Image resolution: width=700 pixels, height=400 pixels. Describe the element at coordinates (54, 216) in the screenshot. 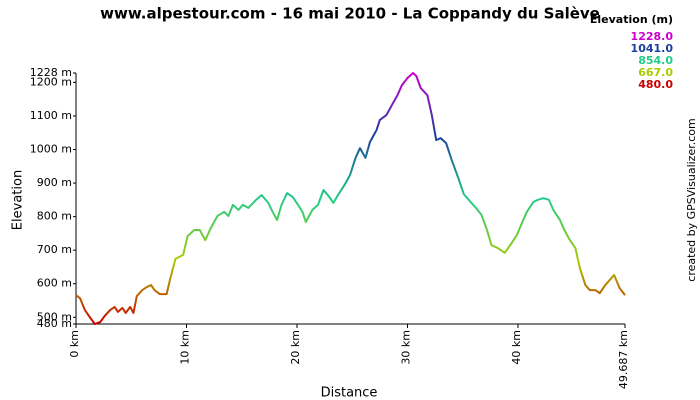

I see `y-tick-label: 800 m` at that location.